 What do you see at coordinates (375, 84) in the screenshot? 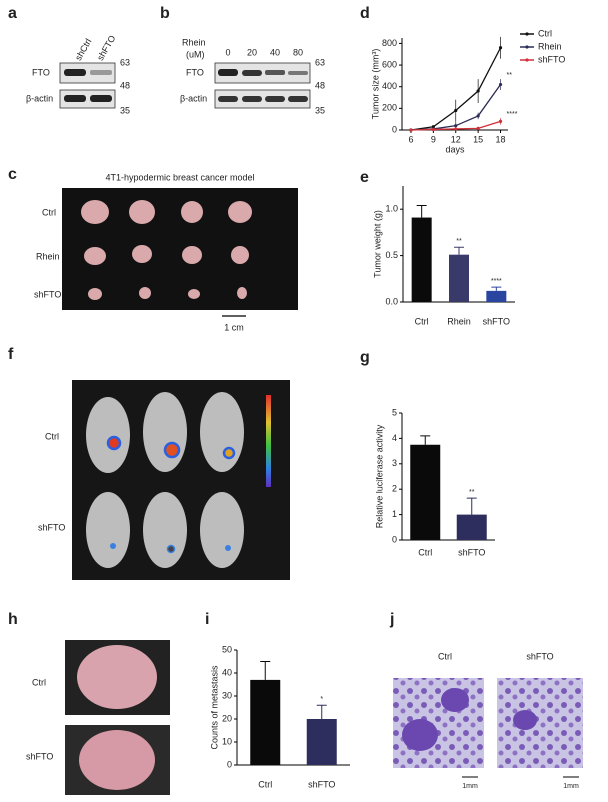
I see `y-axis-label: Tumor size (mm³)` at bounding box center [375, 84].